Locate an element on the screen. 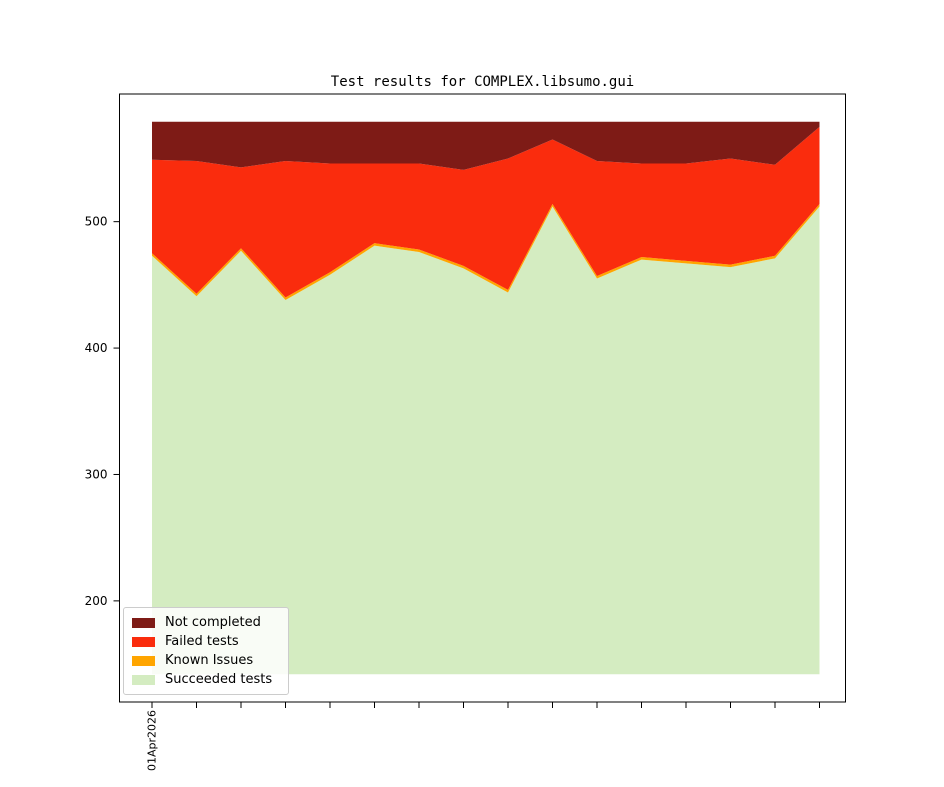  failed-tests-swatch is located at coordinates (143, 641).